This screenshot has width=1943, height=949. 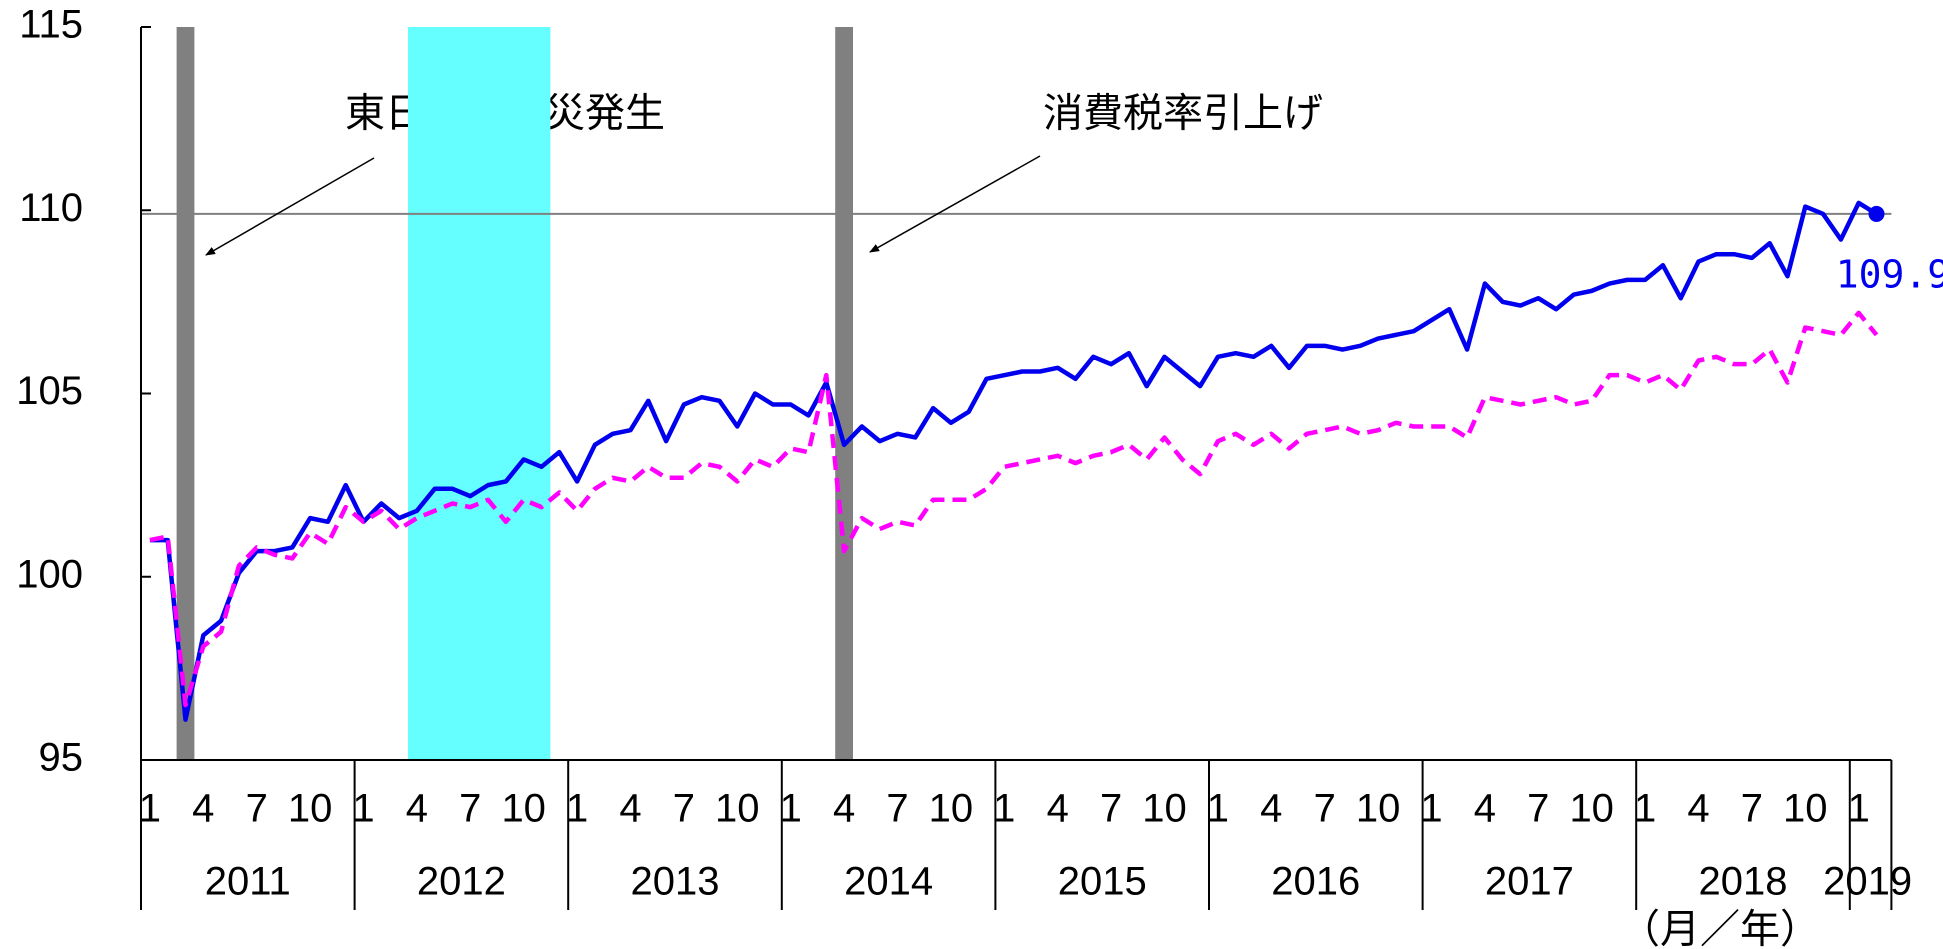 What do you see at coordinates (1720, 928) in the screenshot?
I see `x-axis-label: （月／年）` at bounding box center [1720, 928].